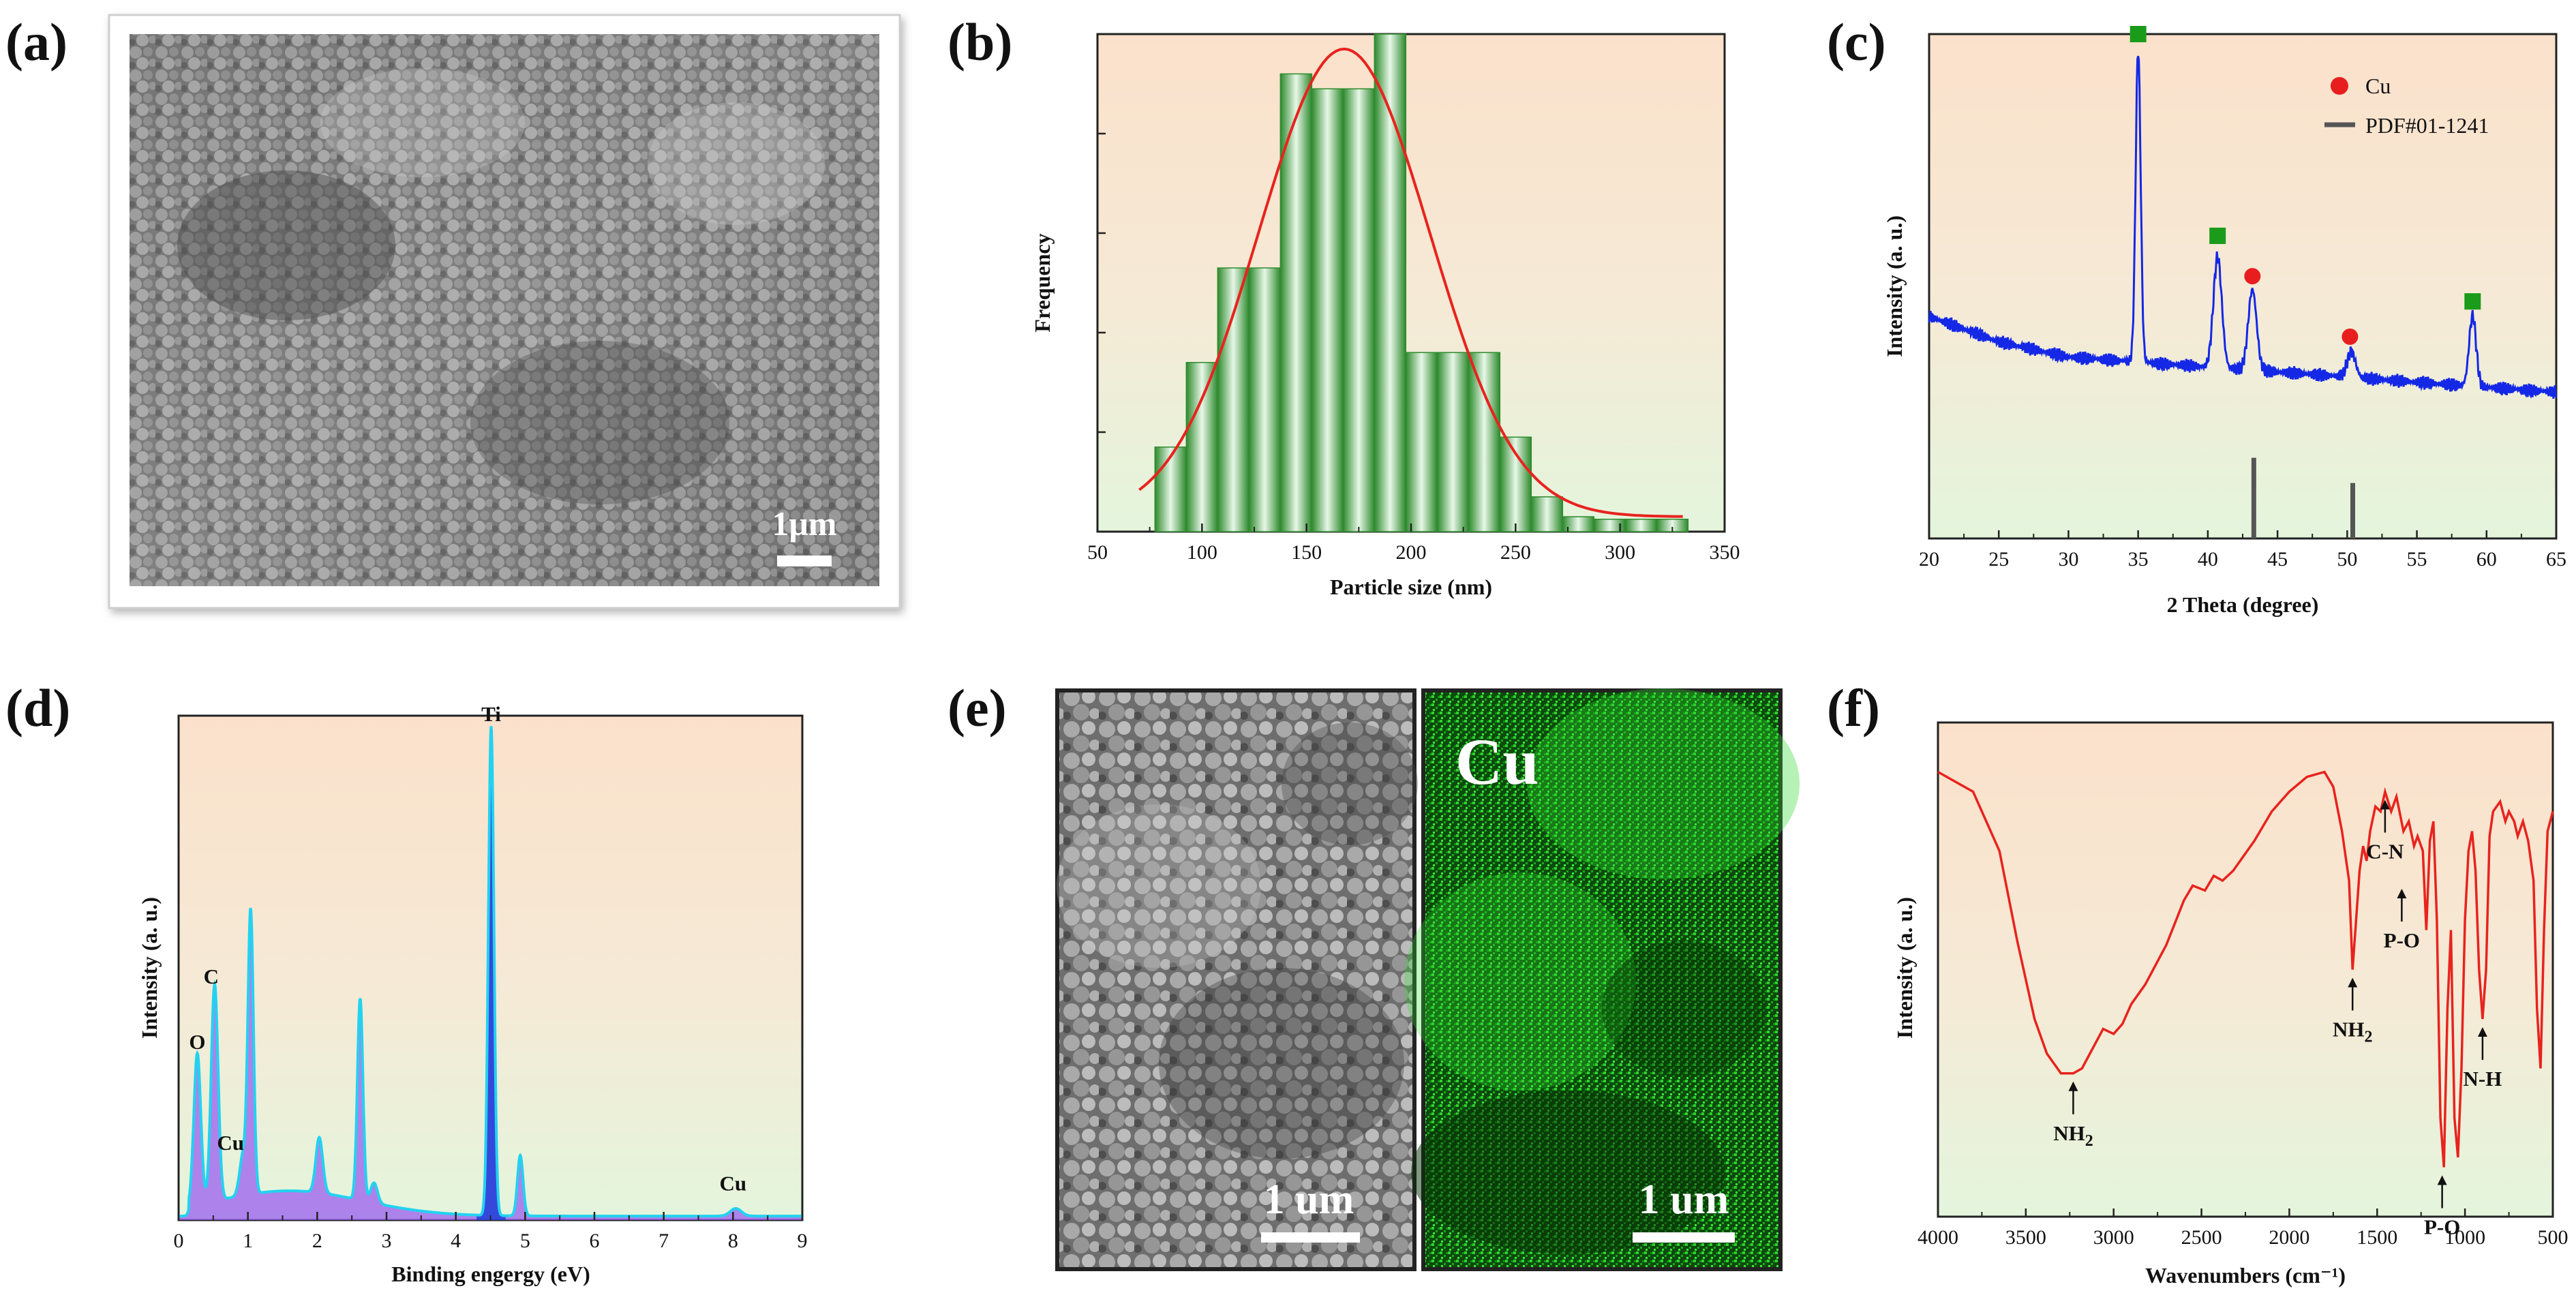 The width and height of the screenshot is (2576, 1308). What do you see at coordinates (2246, 969) in the screenshot?
I see `ftir-spectrum` at bounding box center [2246, 969].